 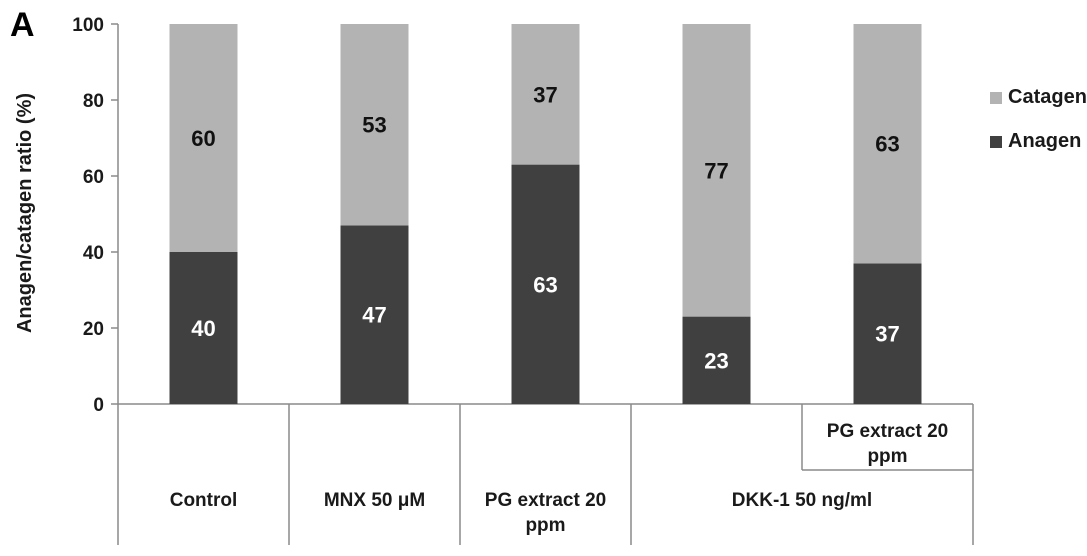 I want to click on y-tick-label: 80, so click(x=93, y=101).